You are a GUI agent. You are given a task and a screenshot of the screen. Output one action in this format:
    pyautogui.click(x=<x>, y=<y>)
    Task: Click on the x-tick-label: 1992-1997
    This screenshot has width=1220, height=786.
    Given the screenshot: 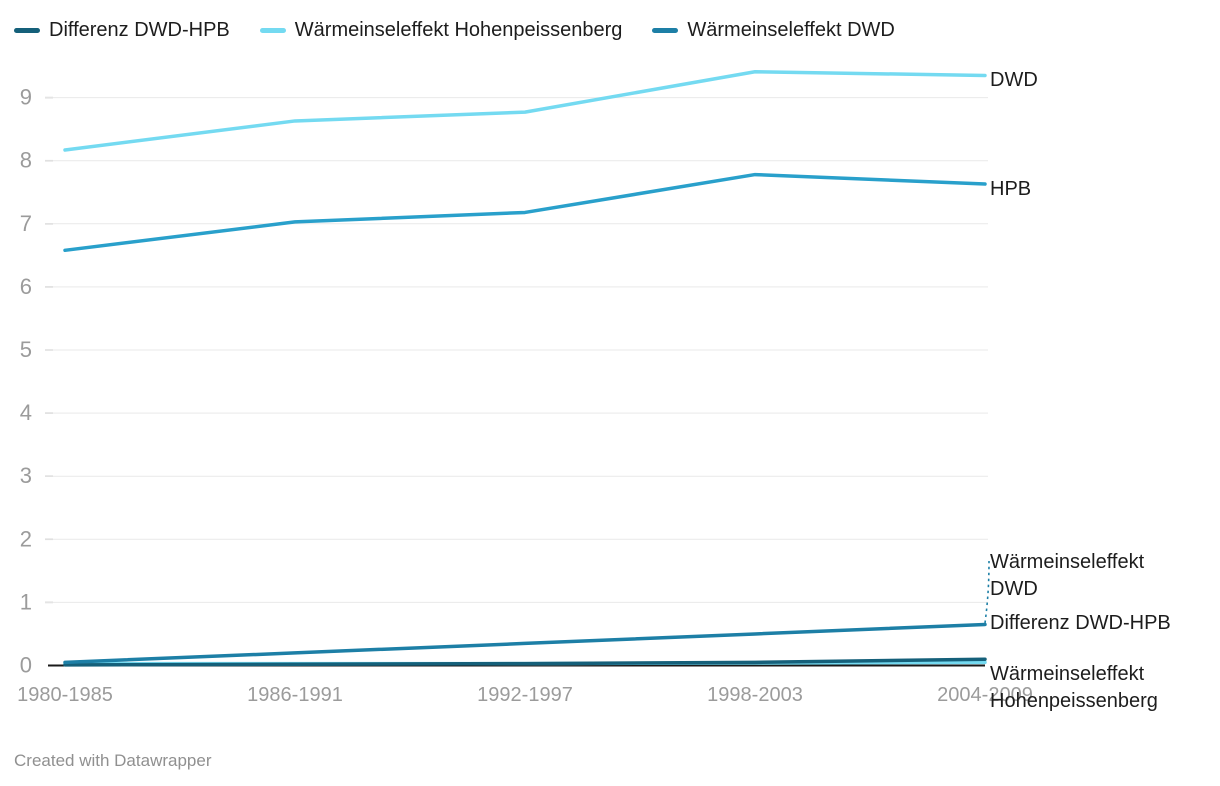 What is the action you would take?
    pyautogui.click(x=525, y=695)
    